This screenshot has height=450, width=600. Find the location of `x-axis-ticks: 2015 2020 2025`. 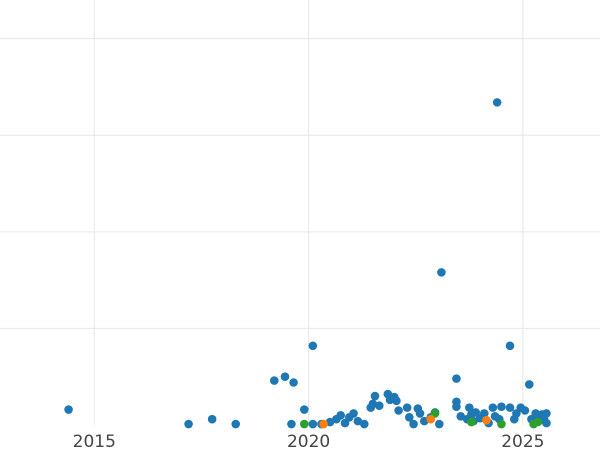

x-axis-ticks: 2015 2020 2025 is located at coordinates (309, 441).